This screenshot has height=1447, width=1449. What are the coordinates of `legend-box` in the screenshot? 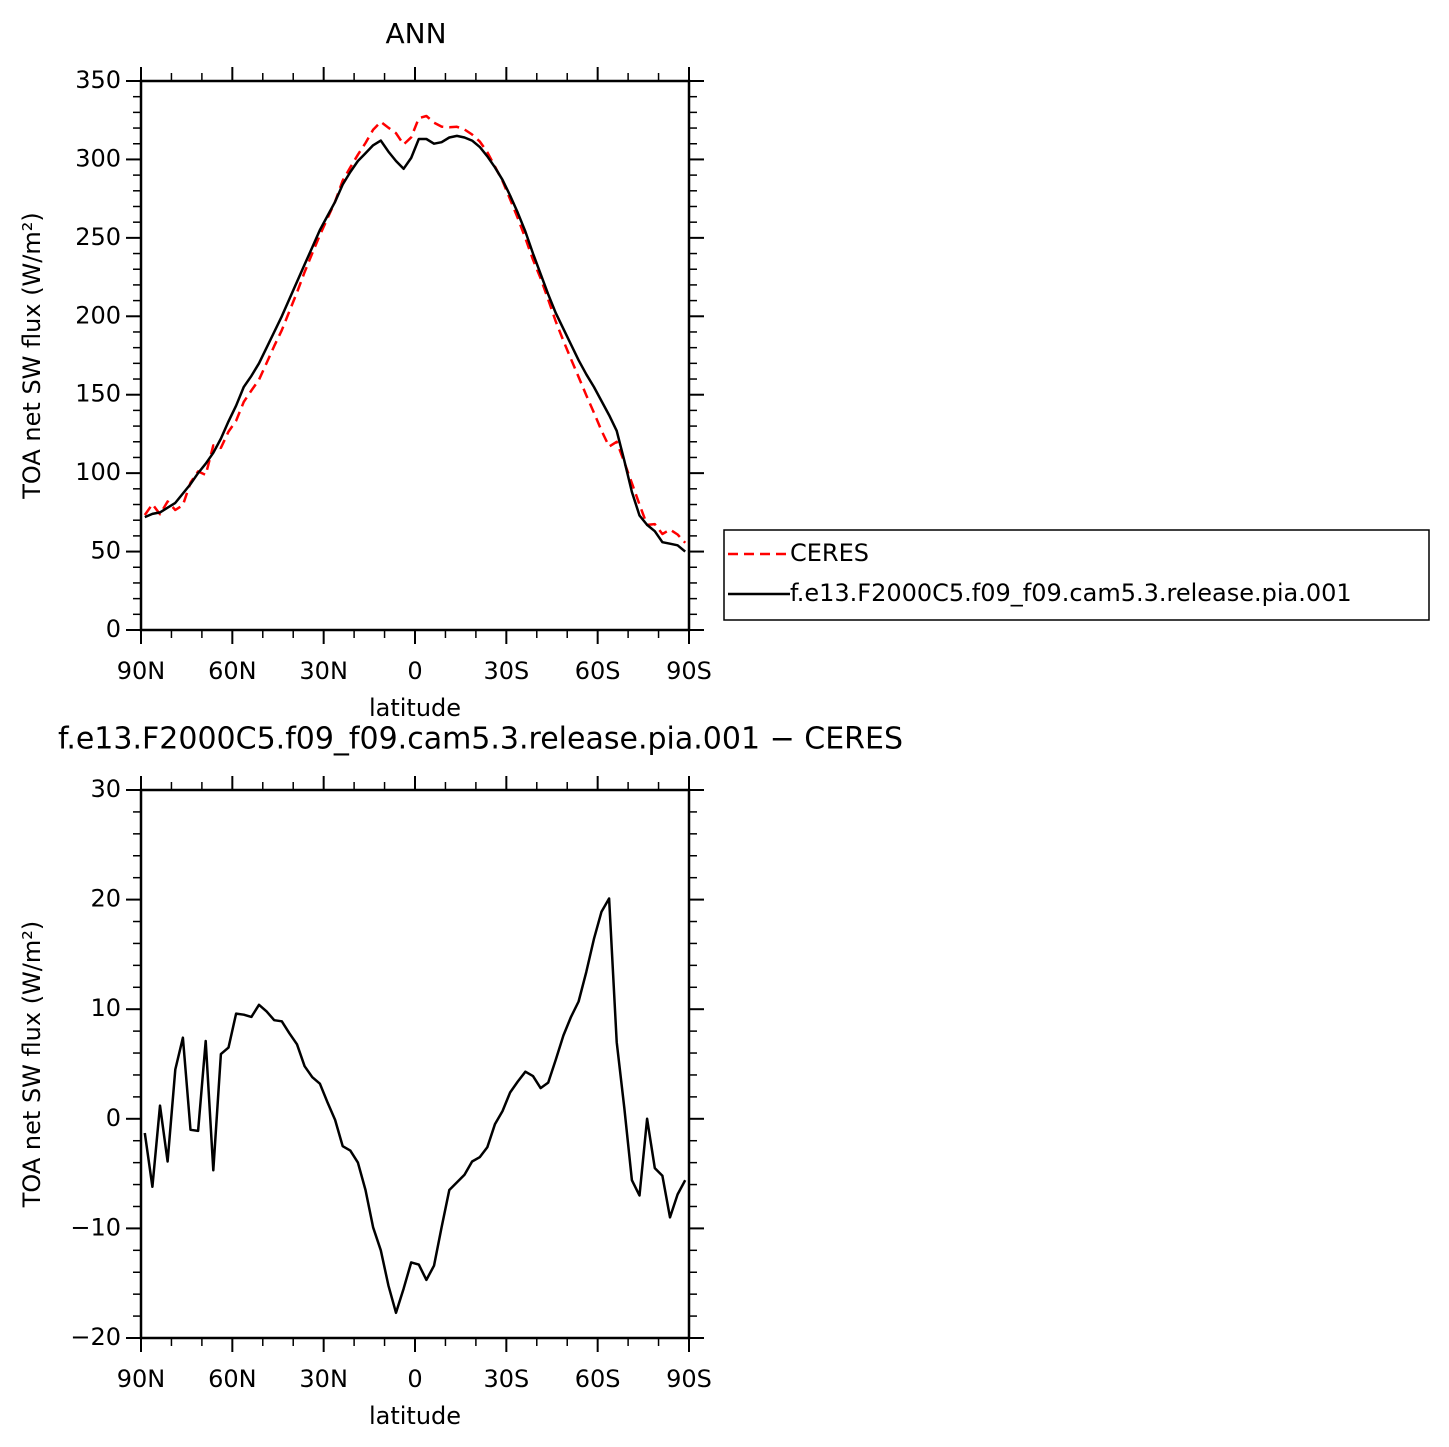 It's located at (1076, 575).